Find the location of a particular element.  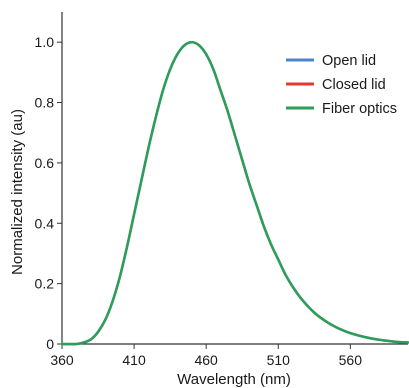

y-tick-label: 1.0 is located at coordinates (45, 42).